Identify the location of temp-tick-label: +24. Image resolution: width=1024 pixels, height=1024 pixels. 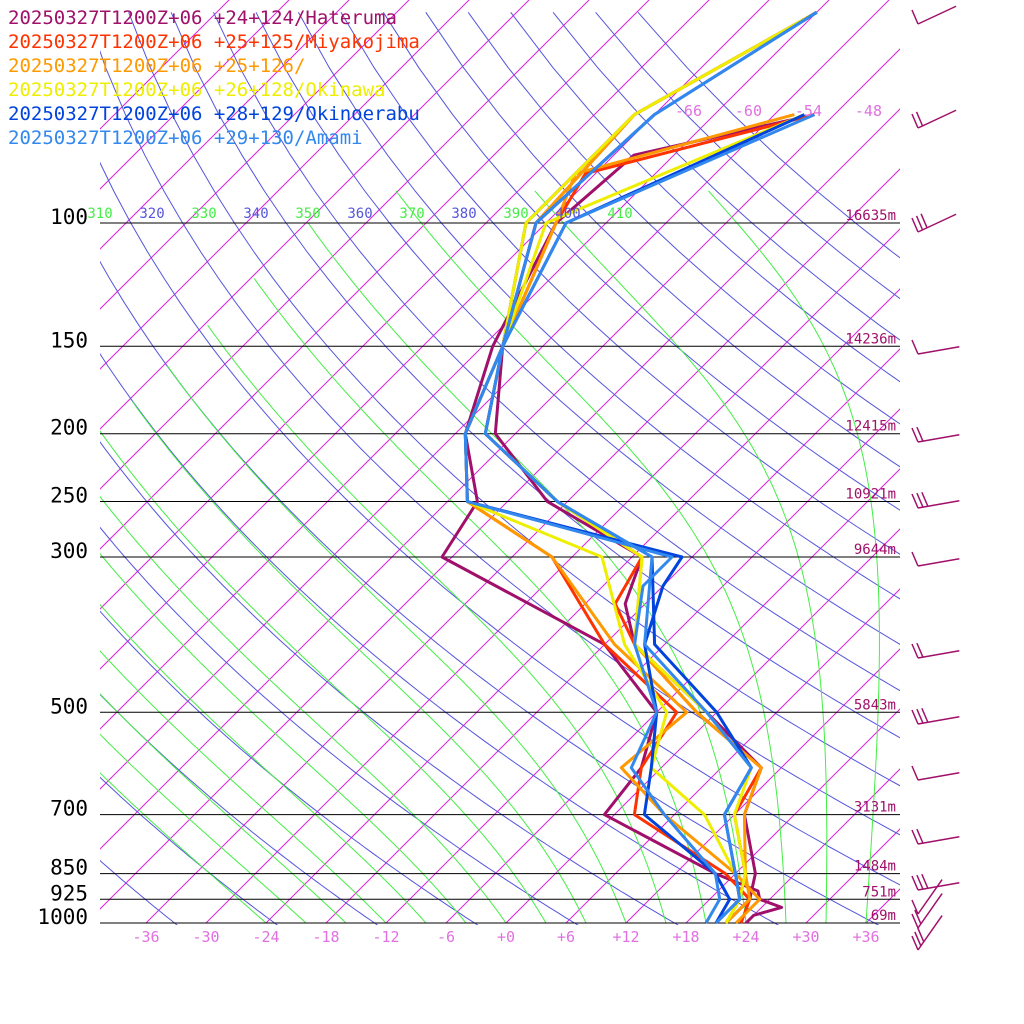
(745, 937).